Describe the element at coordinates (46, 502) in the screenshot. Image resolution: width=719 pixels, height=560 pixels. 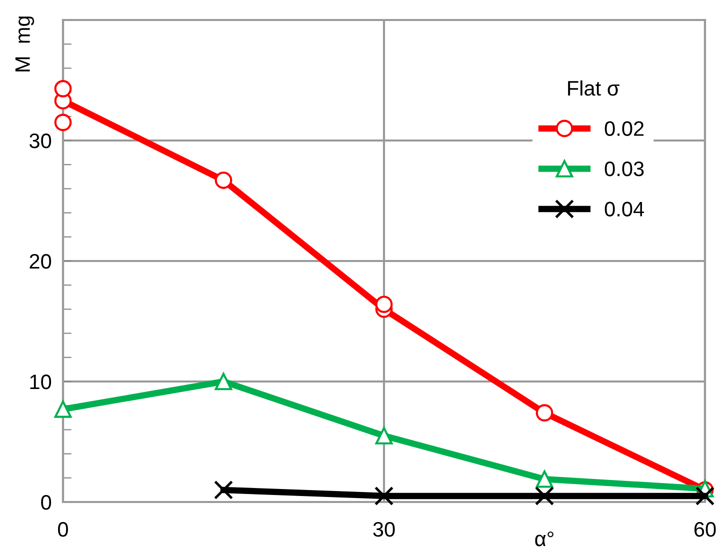
I see `y-tick-label: 0` at that location.